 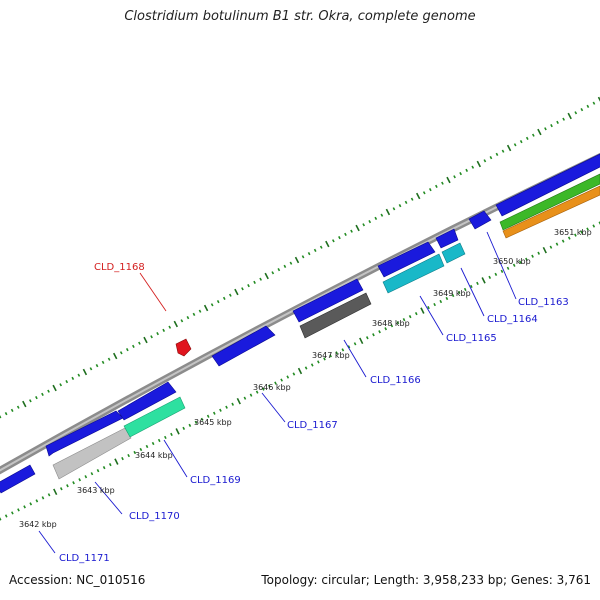 I want to click on gene-label-cld-1169: CLD_1169, so click(x=215, y=480).